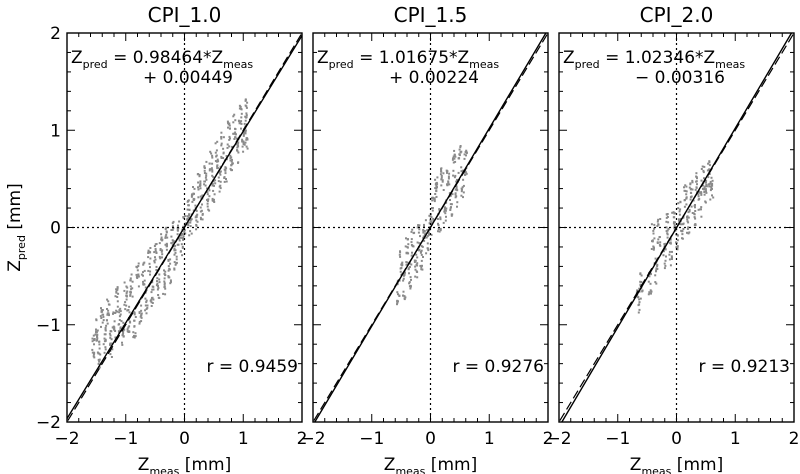  What do you see at coordinates (302, 439) in the screenshot?
I see `x-tick-label: 2` at bounding box center [302, 439].